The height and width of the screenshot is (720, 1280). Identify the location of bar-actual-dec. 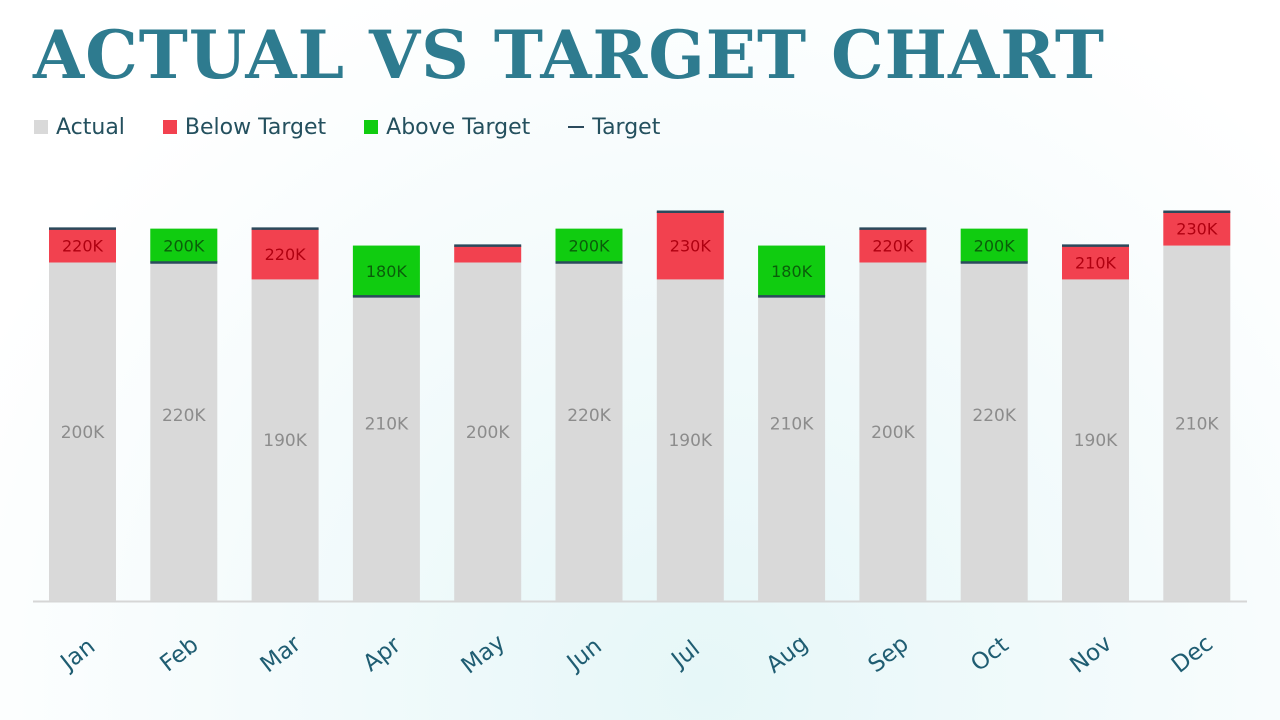
(1197, 423).